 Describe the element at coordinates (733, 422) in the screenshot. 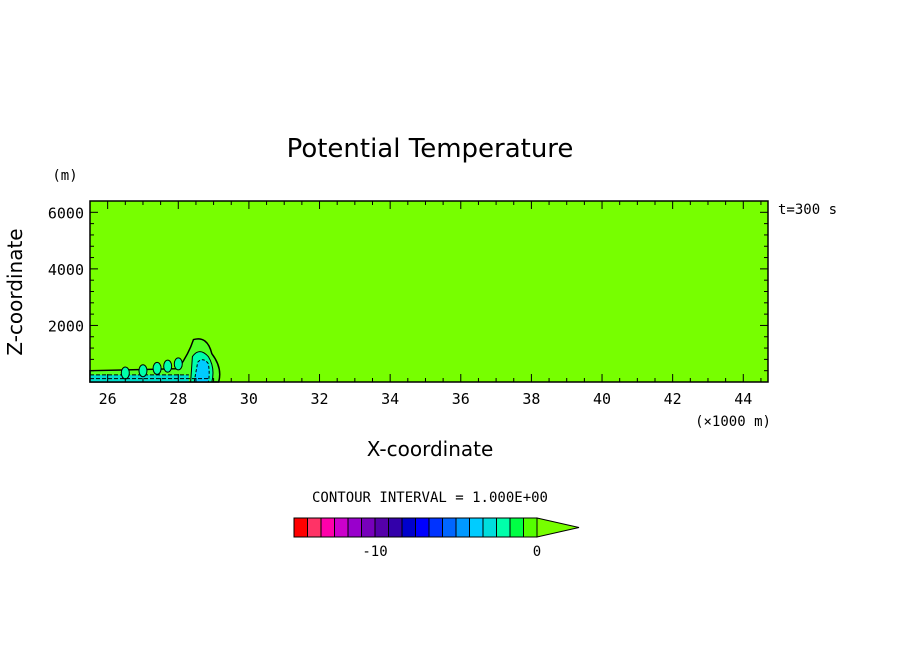

I see `x-units: (×1000 m)` at that location.